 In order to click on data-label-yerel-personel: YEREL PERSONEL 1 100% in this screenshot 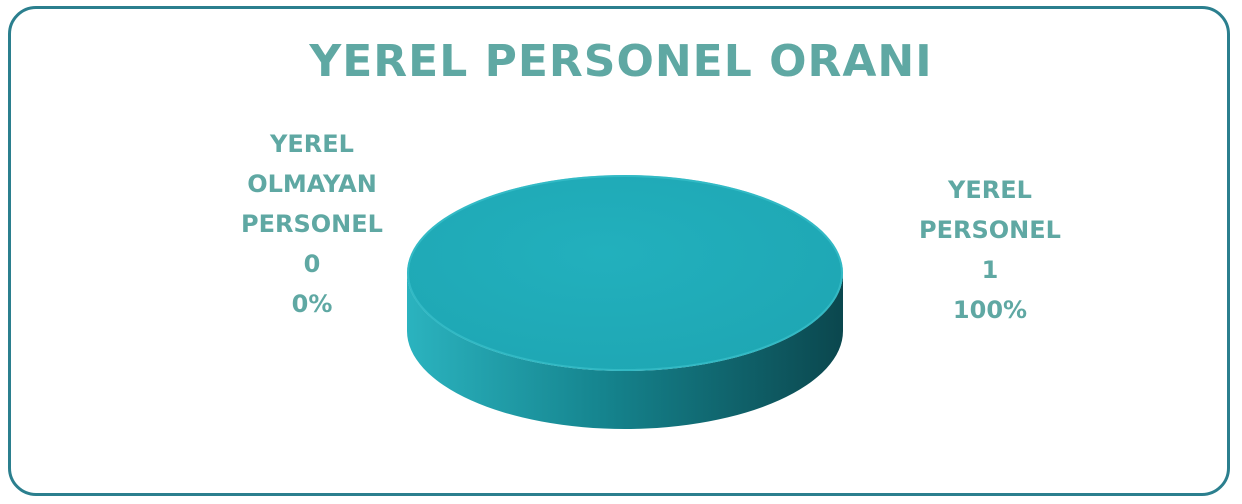, I will do `click(990, 250)`.